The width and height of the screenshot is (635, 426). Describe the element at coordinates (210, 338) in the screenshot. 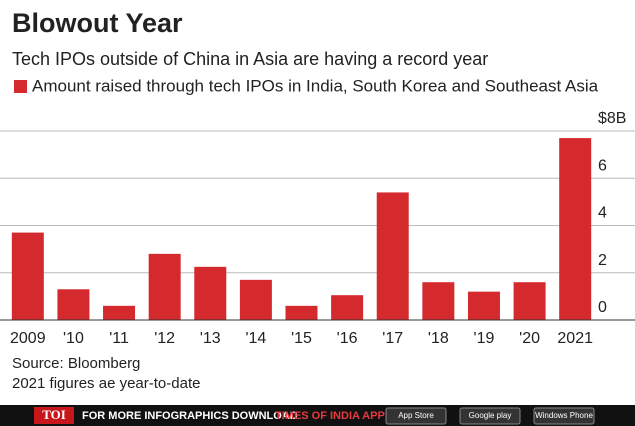

I see `x-tick-label: '13` at that location.